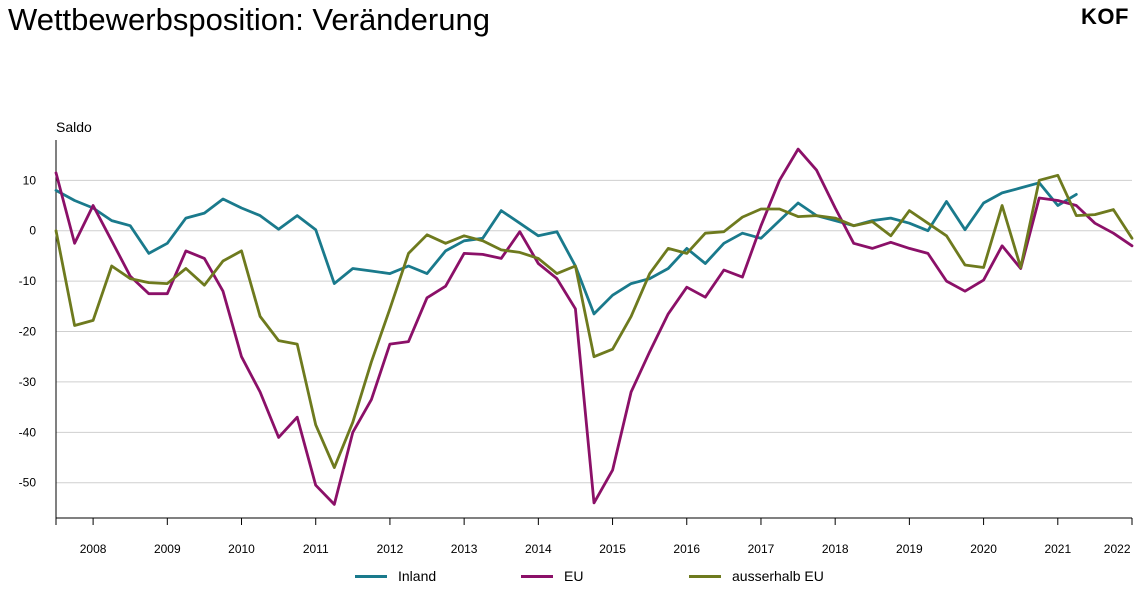  I want to click on legend-label-ausserhalb-eu: ausserhalb EU, so click(778, 576).